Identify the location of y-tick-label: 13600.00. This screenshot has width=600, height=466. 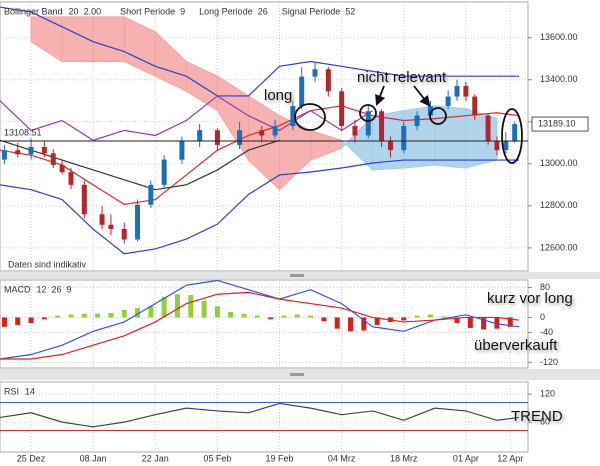
(559, 37).